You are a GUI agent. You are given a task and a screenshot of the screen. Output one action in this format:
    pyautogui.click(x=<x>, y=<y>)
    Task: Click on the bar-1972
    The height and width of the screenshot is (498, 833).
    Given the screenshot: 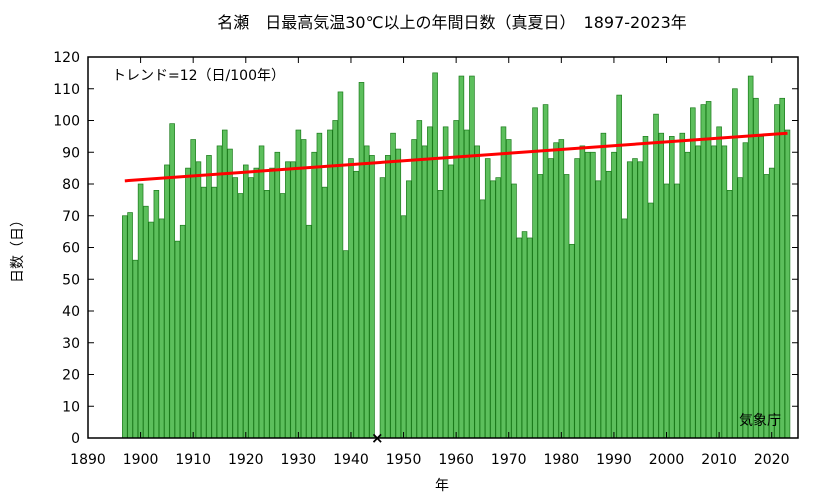 What is the action you would take?
    pyautogui.click(x=519, y=338)
    